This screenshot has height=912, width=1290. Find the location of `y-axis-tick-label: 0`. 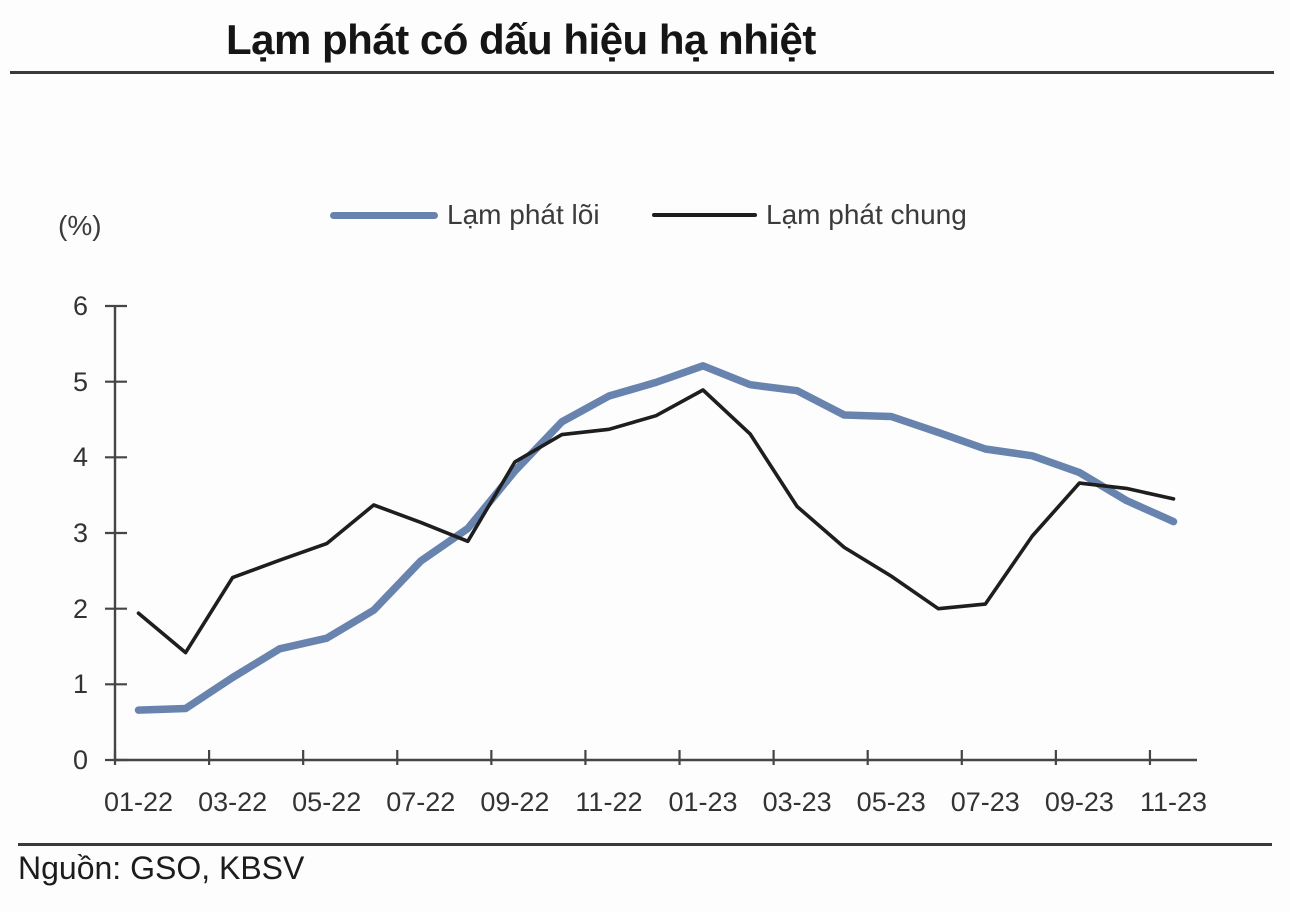

y-axis-tick-label: 0 is located at coordinates (80, 760).